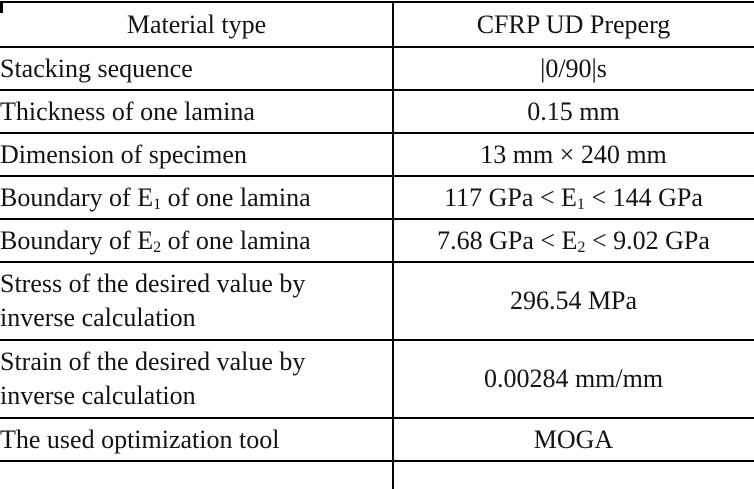 The width and height of the screenshot is (754, 489). Describe the element at coordinates (573, 439) in the screenshot. I see `row-value-cell: MOGA` at that location.